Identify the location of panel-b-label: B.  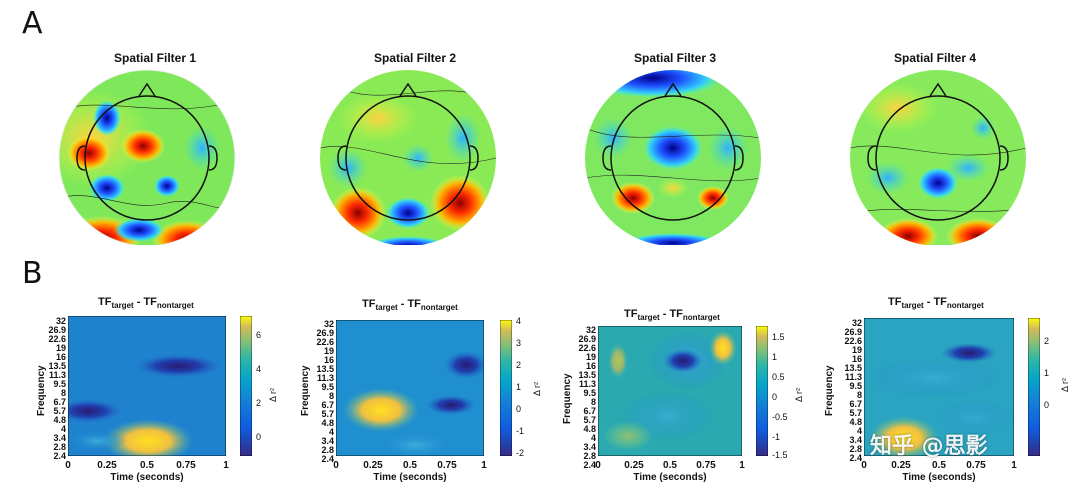
(32, 273).